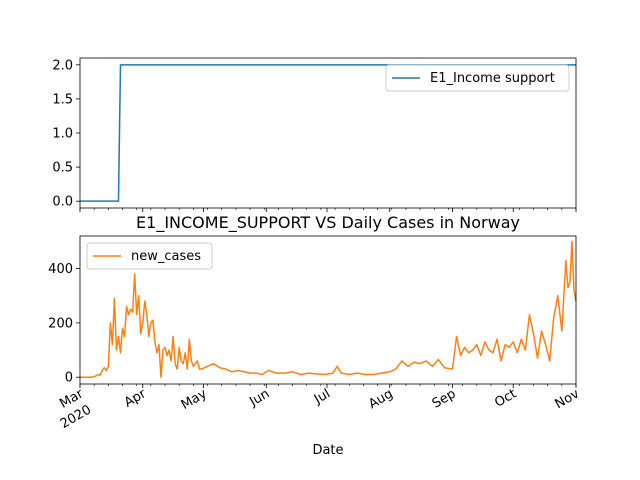 This screenshot has height=480, width=640. What do you see at coordinates (62, 134) in the screenshot?
I see `y-tick-label: 1.0` at bounding box center [62, 134].